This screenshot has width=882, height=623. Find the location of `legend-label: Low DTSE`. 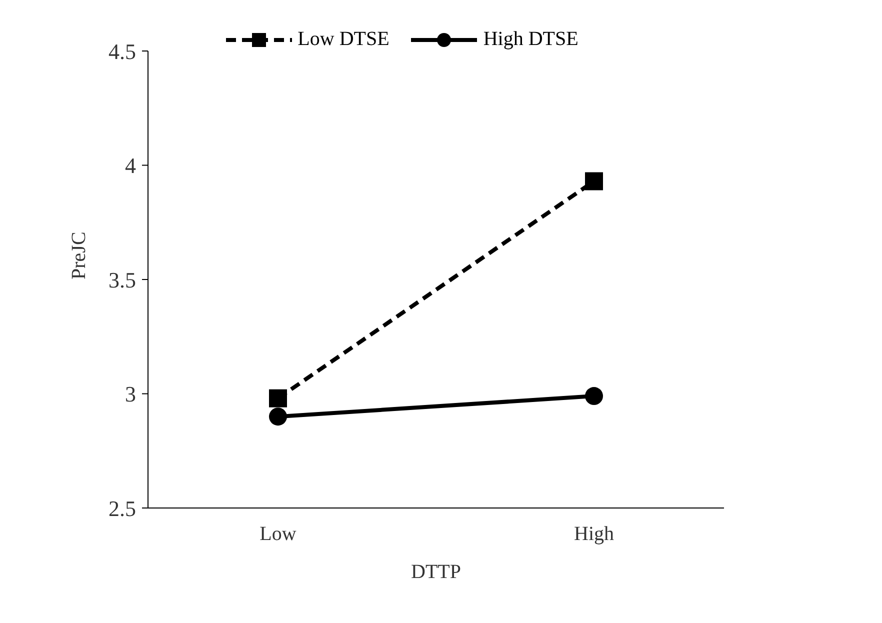

legend-label: Low DTSE is located at coordinates (344, 39).